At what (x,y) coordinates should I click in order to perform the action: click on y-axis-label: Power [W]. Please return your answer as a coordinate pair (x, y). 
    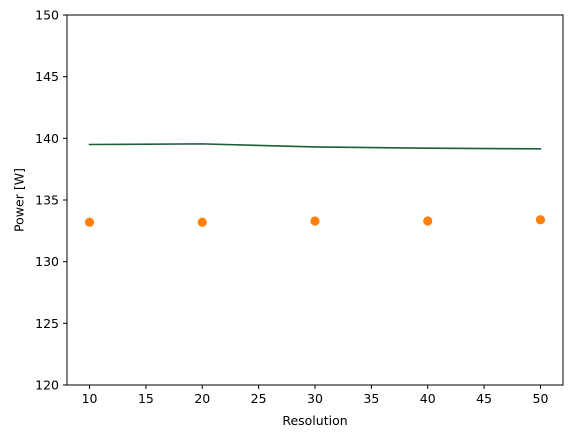
    Looking at the image, I should click on (19, 200).